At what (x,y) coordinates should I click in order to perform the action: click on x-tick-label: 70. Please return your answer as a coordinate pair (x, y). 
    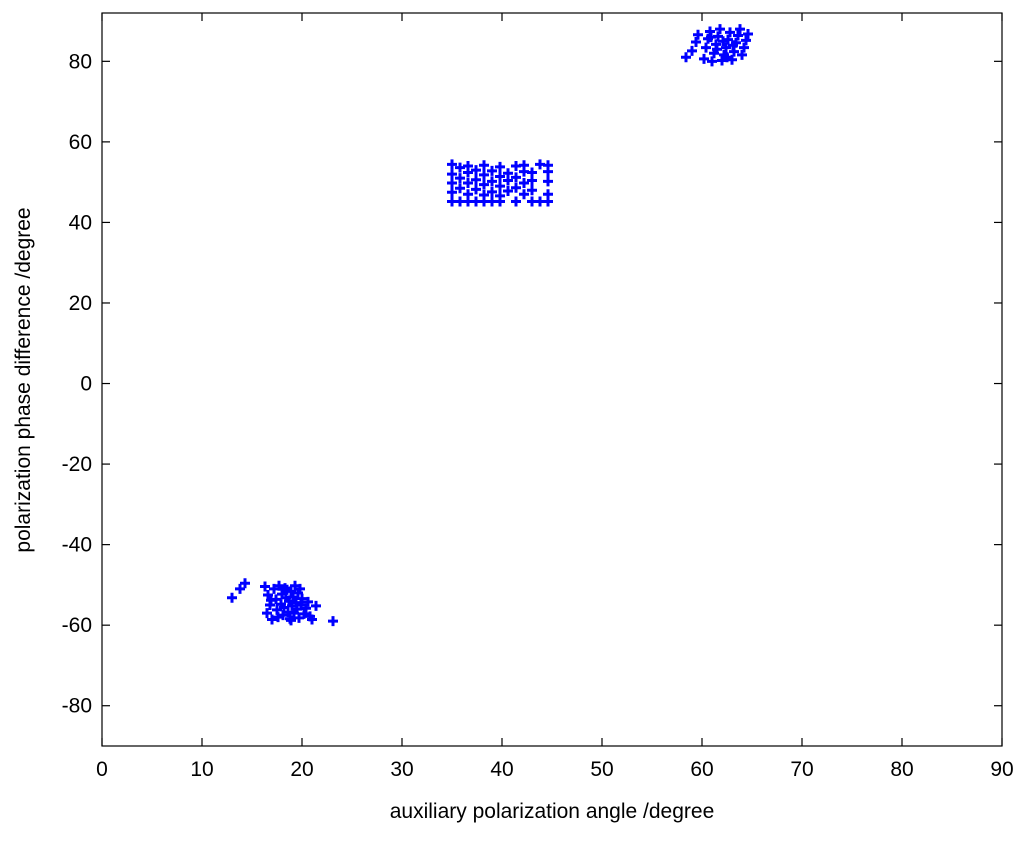
    Looking at the image, I should click on (801, 769).